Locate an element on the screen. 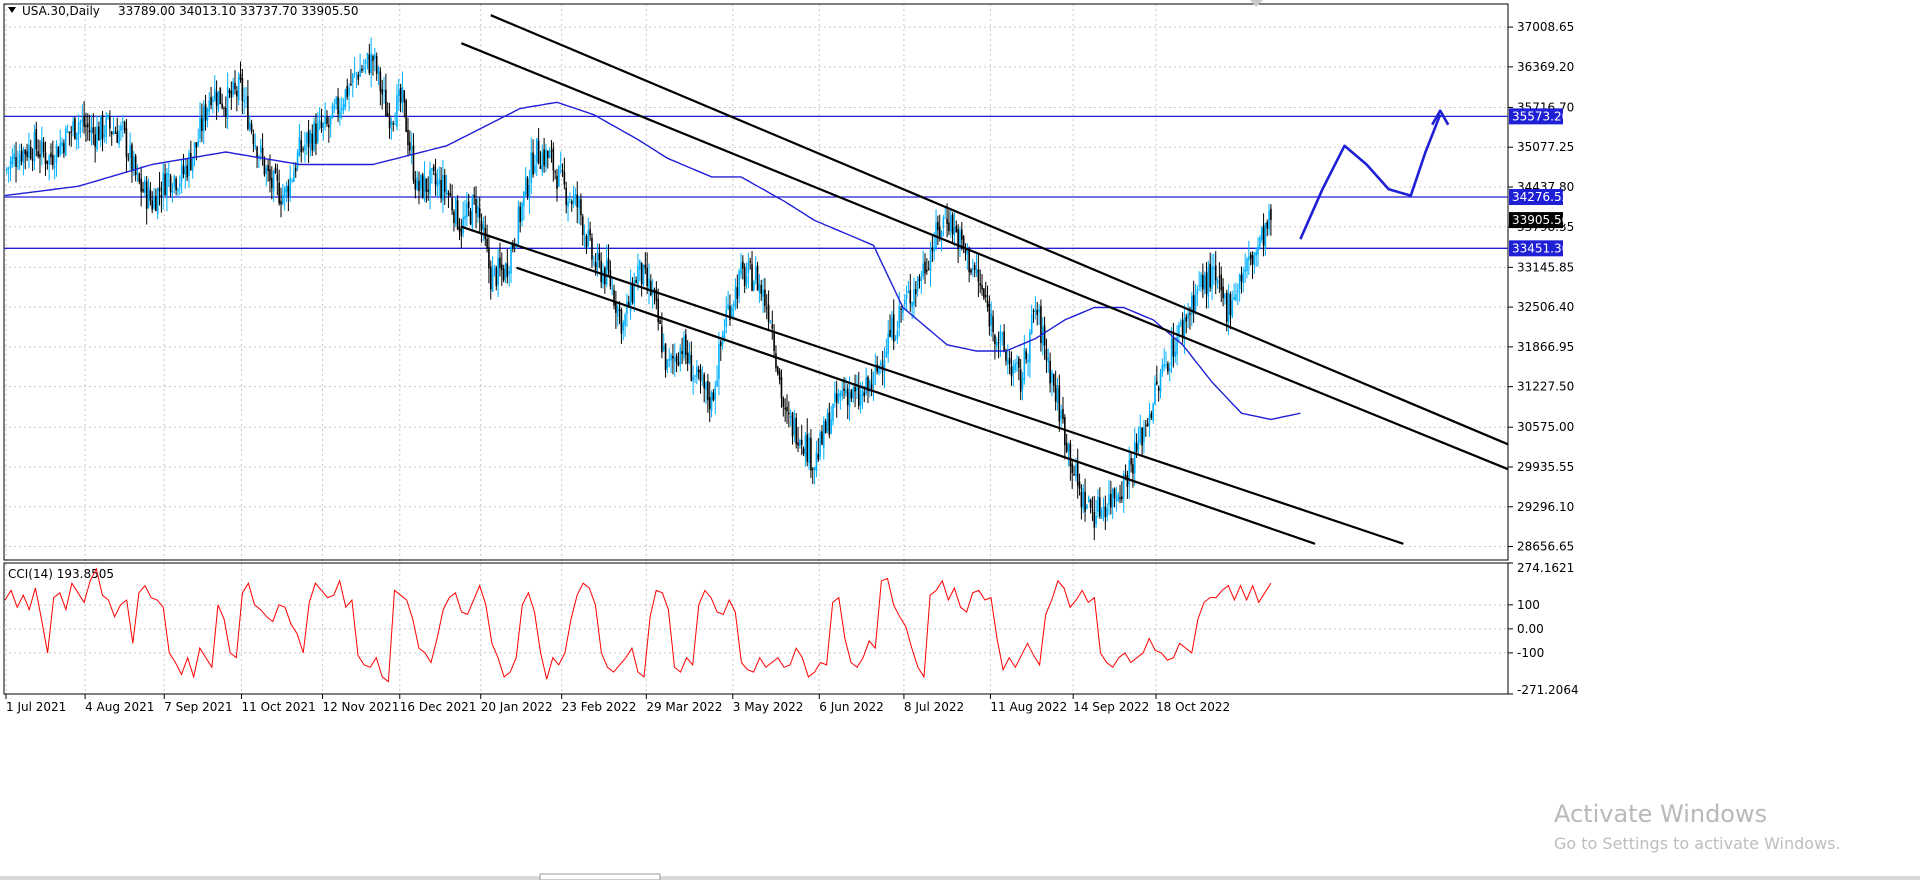 Image resolution: width=1920 pixels, height=880 pixels. projection-path is located at coordinates (1370, 177).